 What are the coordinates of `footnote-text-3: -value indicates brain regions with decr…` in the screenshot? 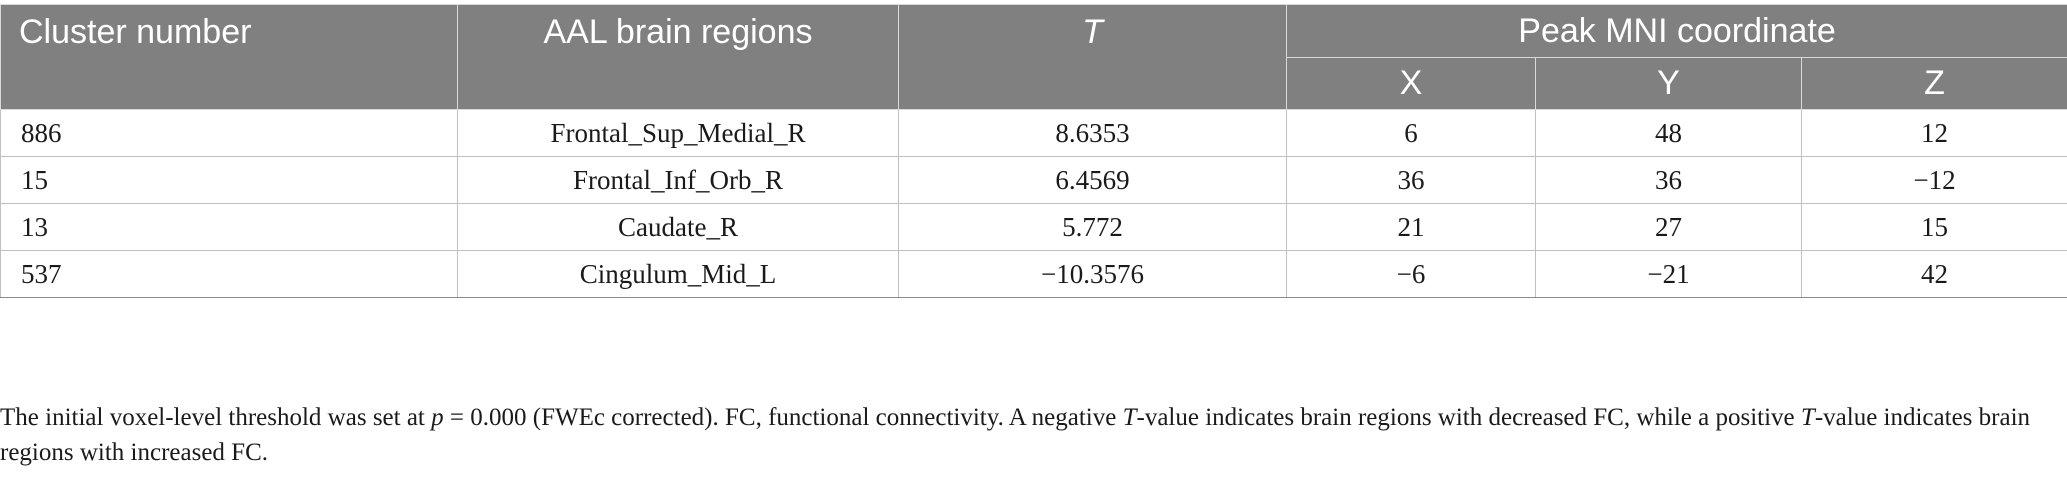 It's located at (1468, 417).